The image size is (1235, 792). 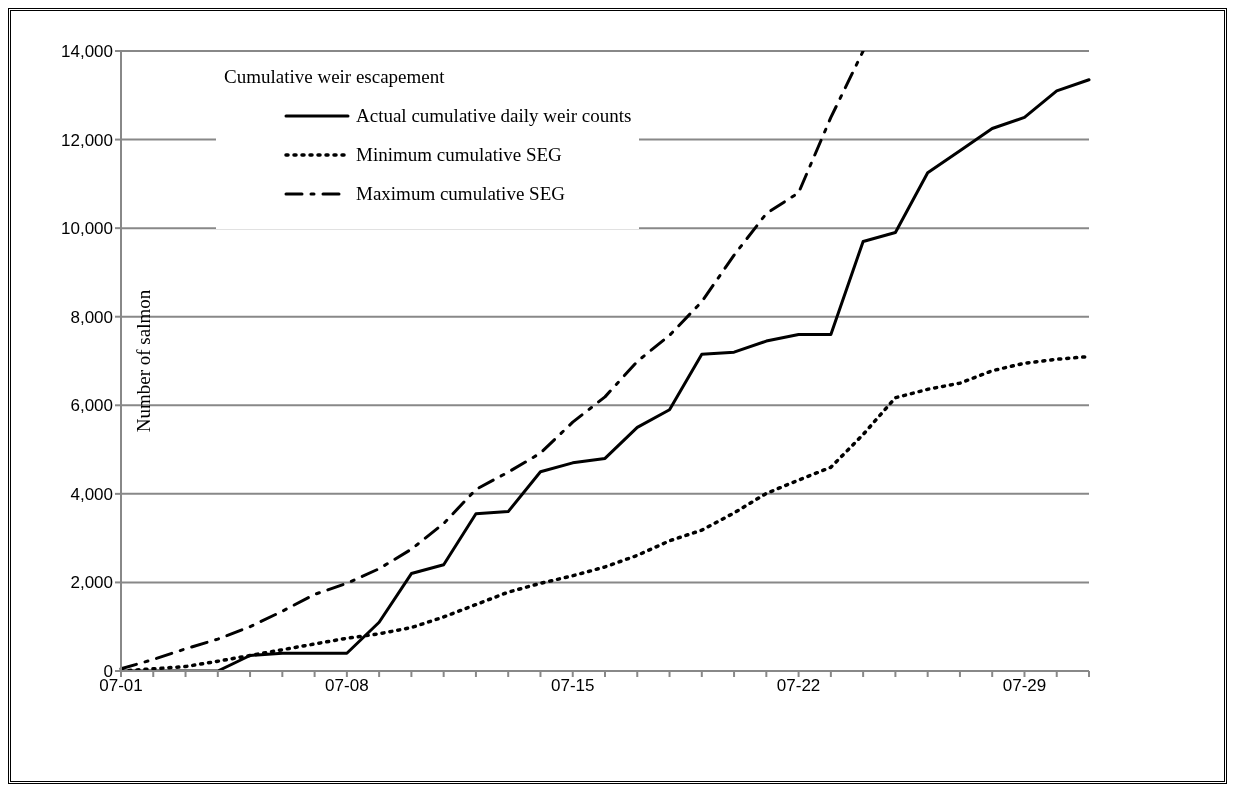 What do you see at coordinates (91, 406) in the screenshot?
I see `y-tick-label: 6,000` at bounding box center [91, 406].